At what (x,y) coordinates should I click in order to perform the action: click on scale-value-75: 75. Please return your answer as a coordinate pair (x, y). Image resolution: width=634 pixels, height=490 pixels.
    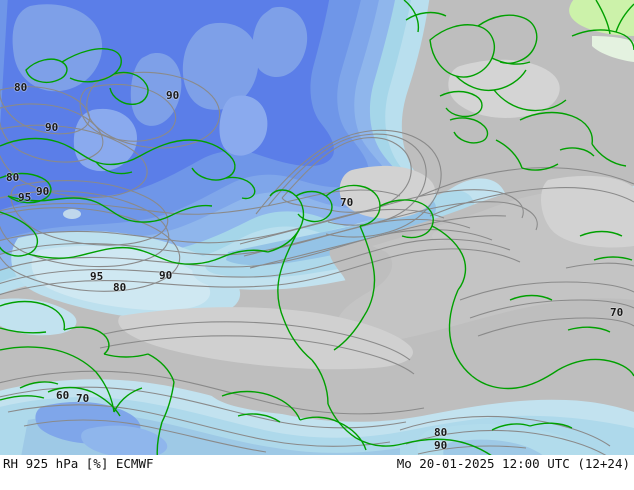
    Looking at the image, I should click on (200, 489).